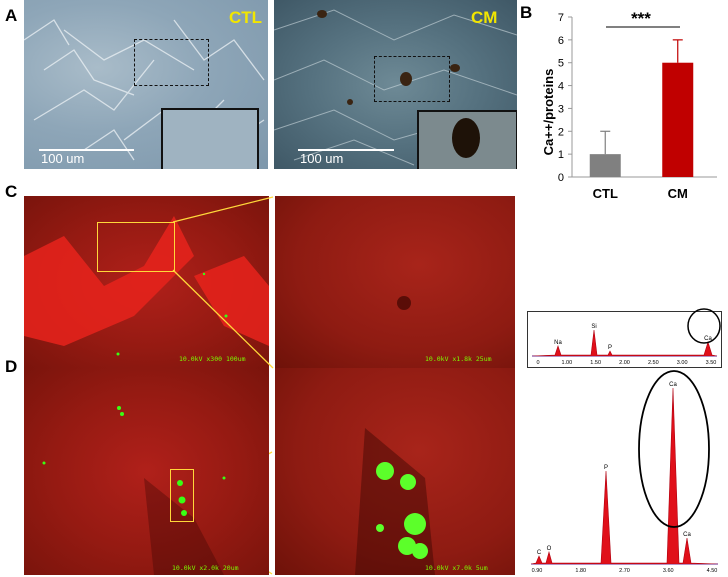 The width and height of the screenshot is (728, 577). I want to click on eds-spectrum-d: CO P Ca Ca 0.90 1.80 2.70 3.60 4.50, so click(624, 478).